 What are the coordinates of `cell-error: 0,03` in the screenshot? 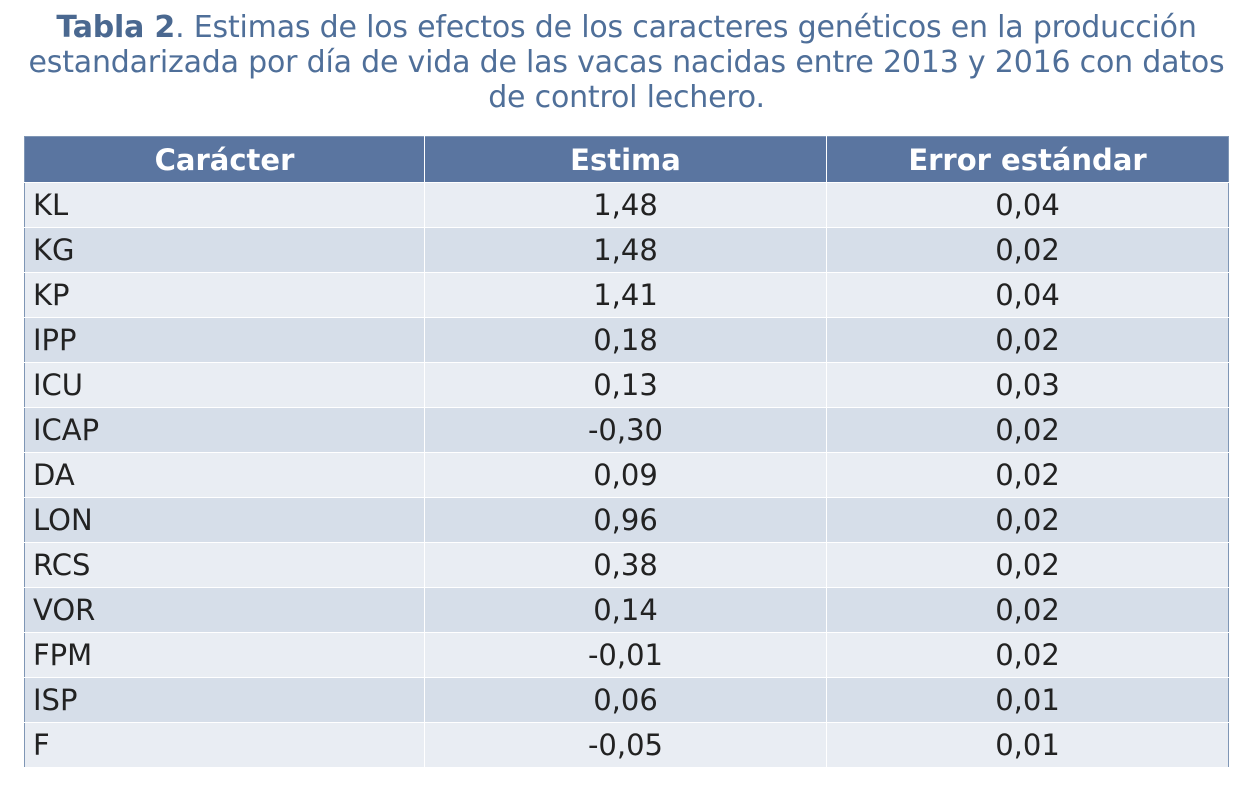 It's located at (1027, 385).